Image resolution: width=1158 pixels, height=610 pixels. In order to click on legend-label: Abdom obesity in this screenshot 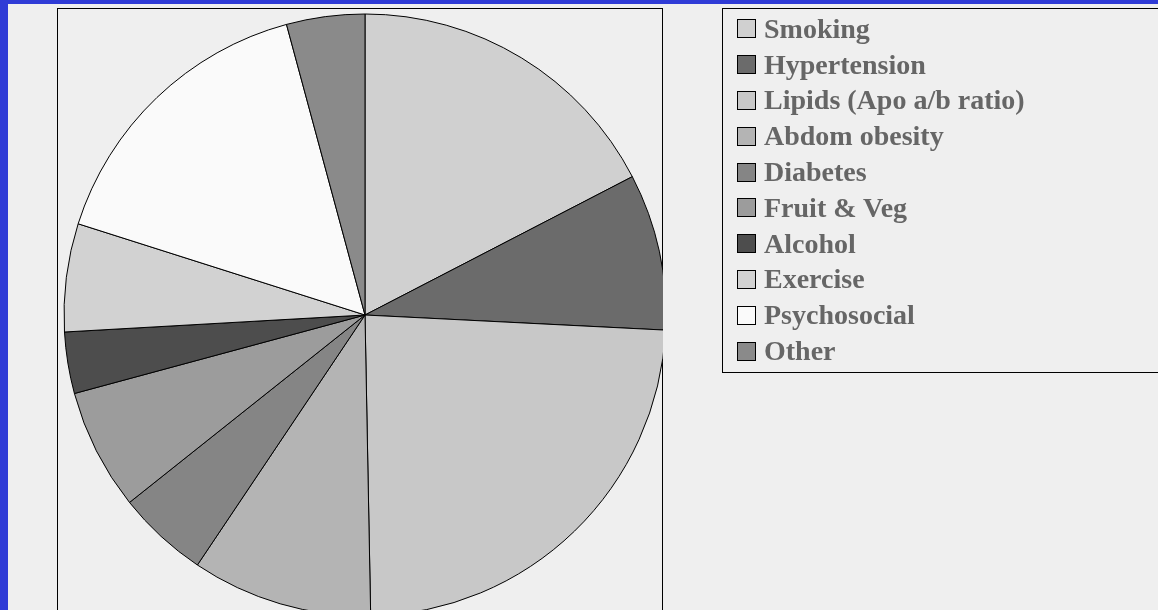, I will do `click(854, 136)`.